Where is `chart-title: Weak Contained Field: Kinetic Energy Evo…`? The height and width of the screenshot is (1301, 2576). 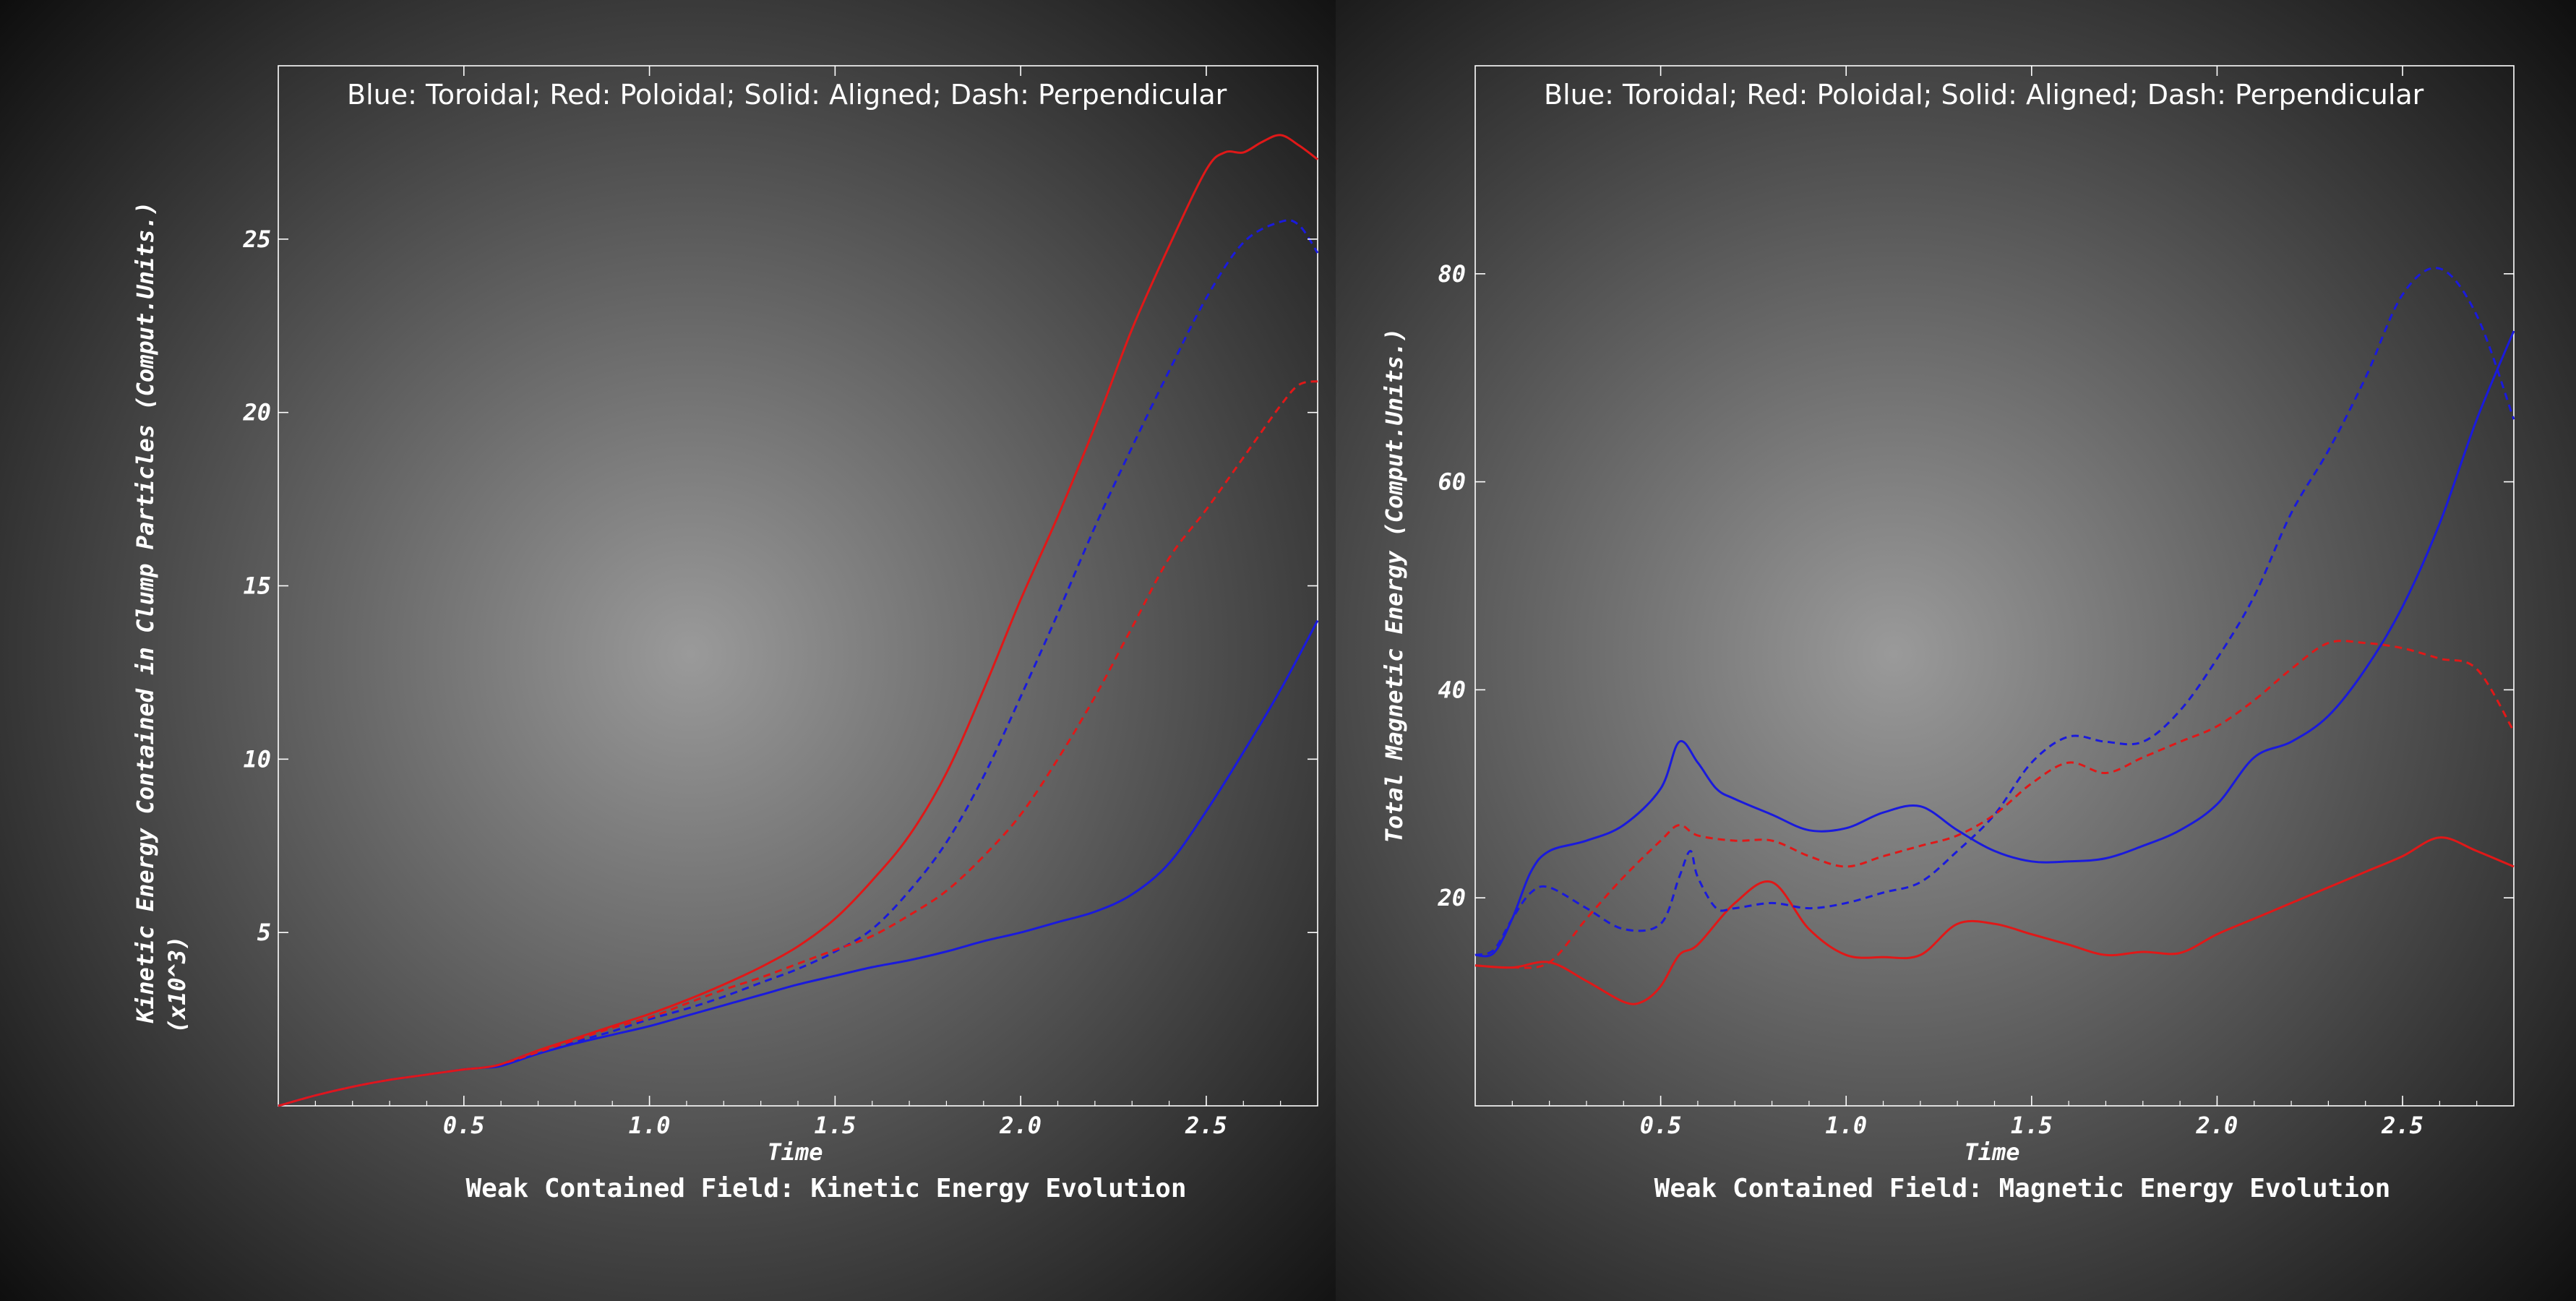 chart-title: Weak Contained Field: Kinetic Energy Evo… is located at coordinates (826, 1188).